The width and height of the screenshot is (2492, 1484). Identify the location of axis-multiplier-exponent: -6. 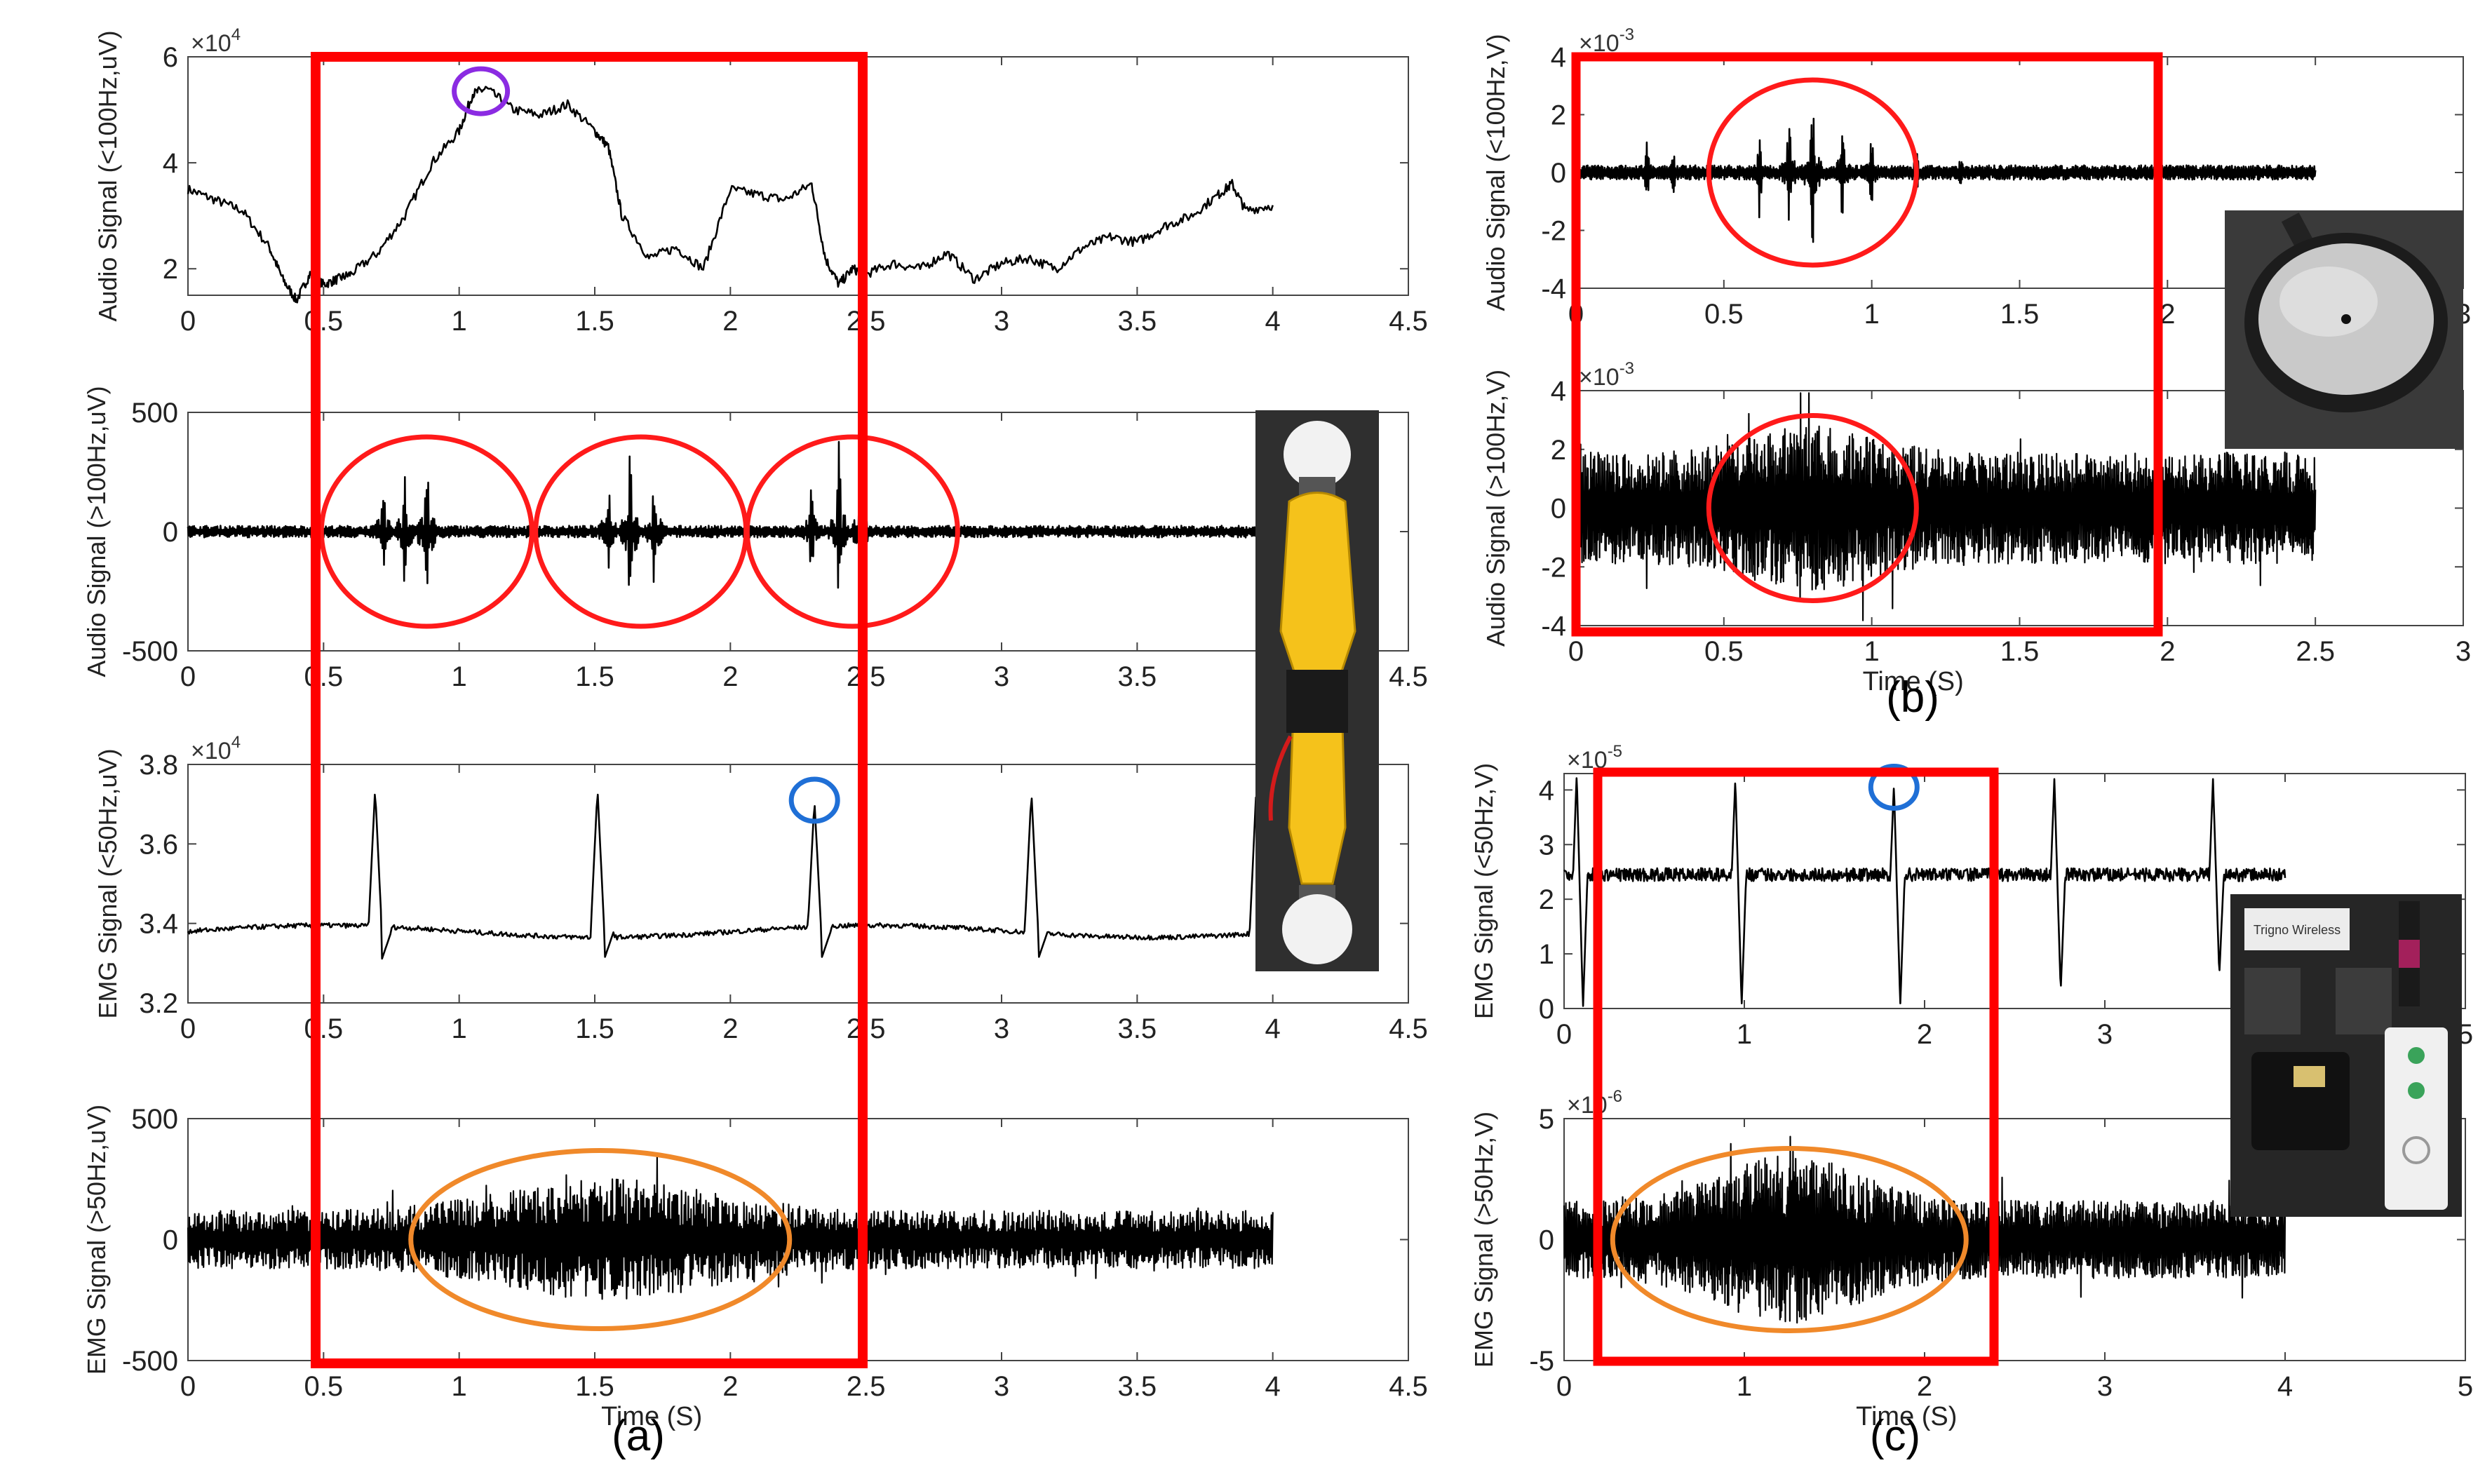
(1615, 1096).